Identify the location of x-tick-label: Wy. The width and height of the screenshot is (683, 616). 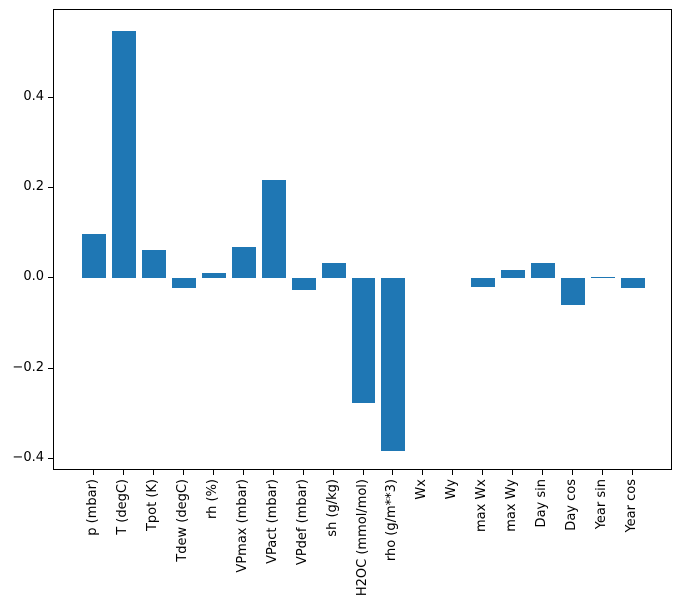
(452, 489).